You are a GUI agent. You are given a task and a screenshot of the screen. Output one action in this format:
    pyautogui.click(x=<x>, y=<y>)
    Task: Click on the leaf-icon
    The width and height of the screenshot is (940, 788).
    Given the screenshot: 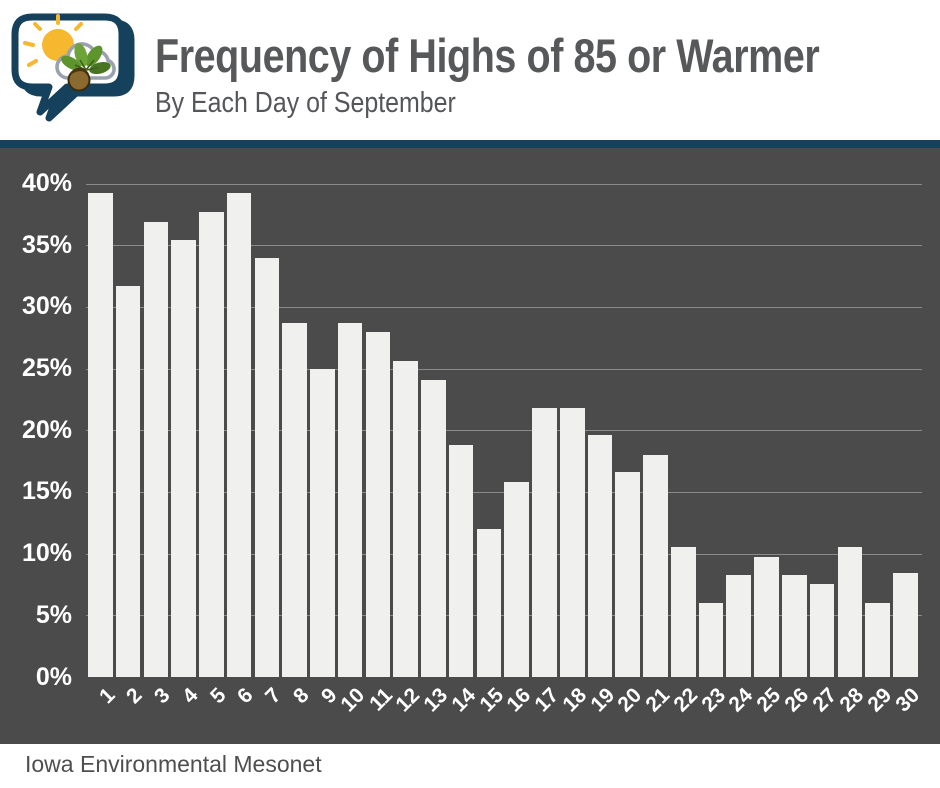 What is the action you would take?
    pyautogui.click(x=86, y=59)
    